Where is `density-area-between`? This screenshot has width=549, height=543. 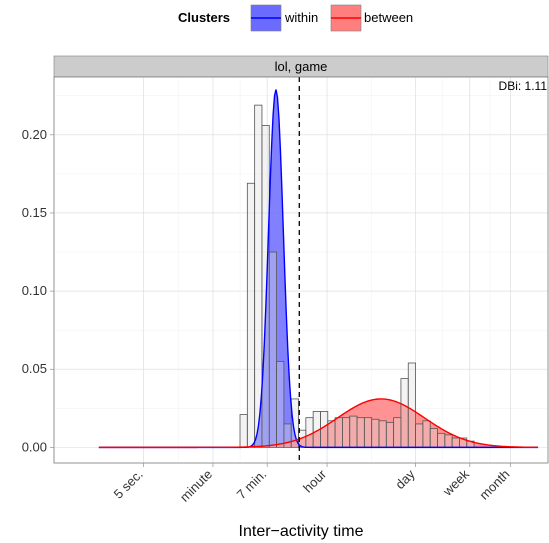
density-area-between is located at coordinates (318, 423).